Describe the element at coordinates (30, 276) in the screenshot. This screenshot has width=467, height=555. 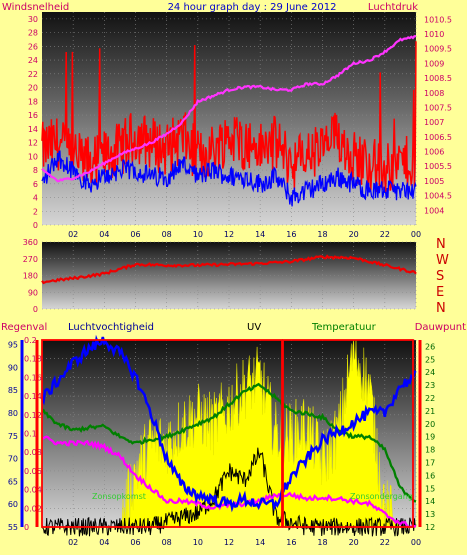
I see `wind-direction-axis-labels: 0 90 180 270 360` at that location.